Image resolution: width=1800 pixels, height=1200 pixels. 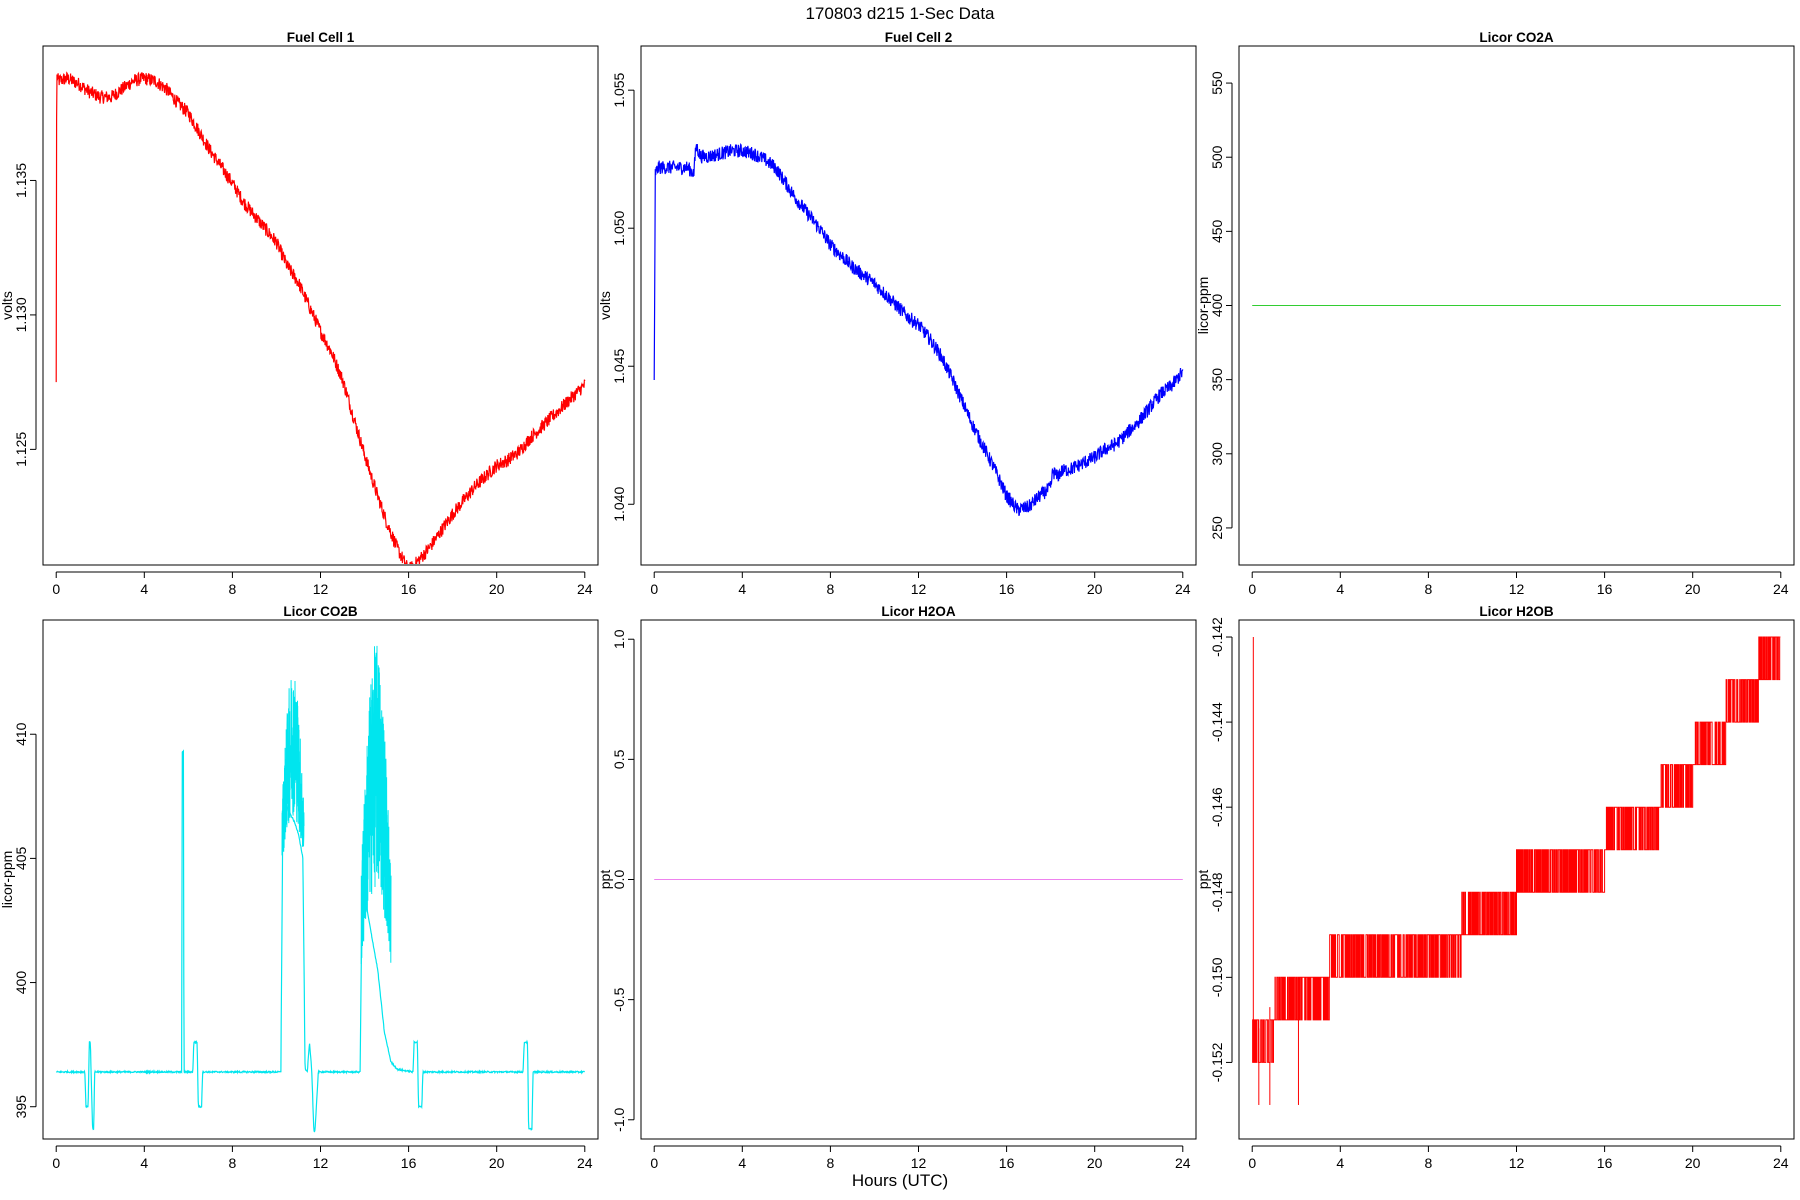 I want to click on panel-title: Fuel Cell 2, so click(x=919, y=37).